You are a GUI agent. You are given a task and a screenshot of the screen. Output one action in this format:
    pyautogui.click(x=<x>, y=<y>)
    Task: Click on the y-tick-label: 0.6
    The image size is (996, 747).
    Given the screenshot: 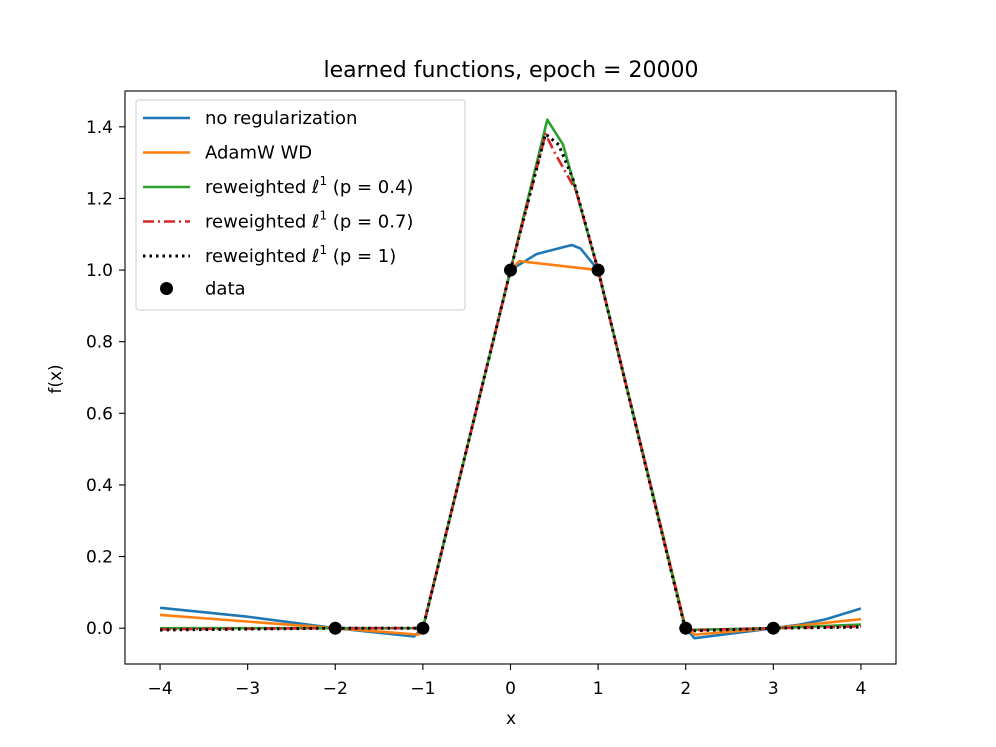 What is the action you would take?
    pyautogui.click(x=99, y=414)
    